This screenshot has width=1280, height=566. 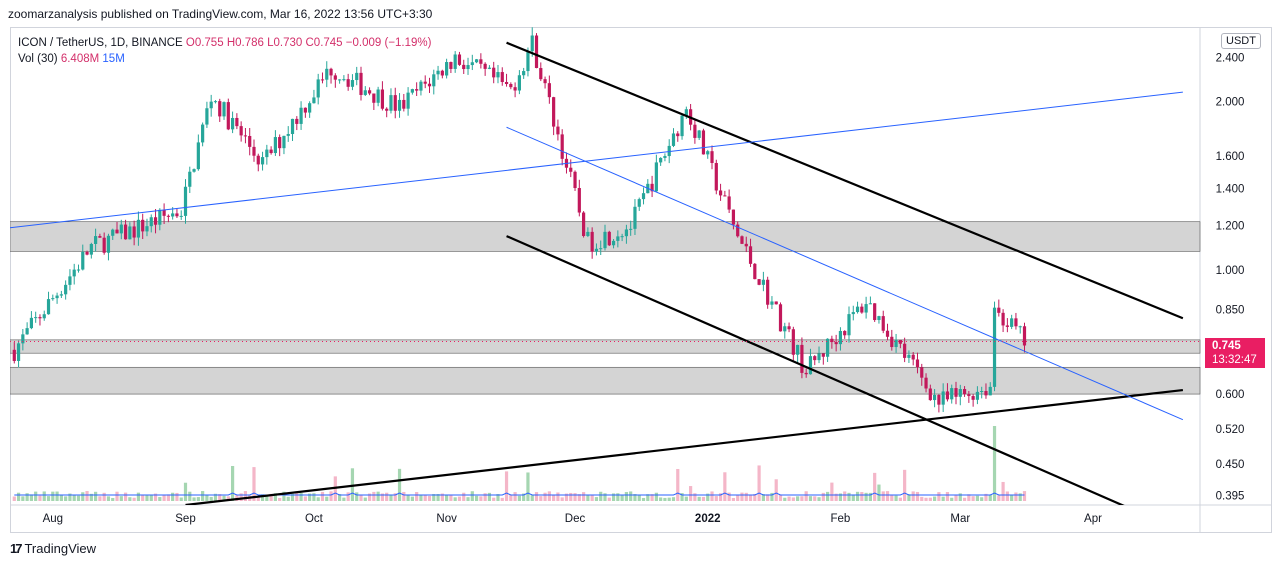 I want to click on time-tick-label: Feb, so click(x=841, y=519).